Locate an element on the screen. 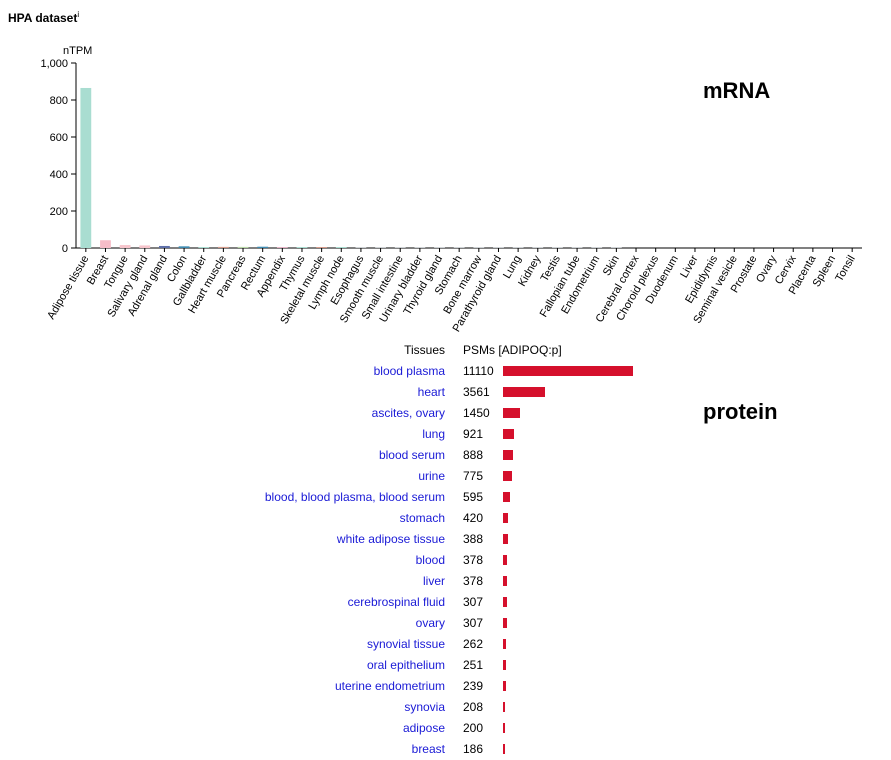 This screenshot has height=760, width=891. tissue-link: liver is located at coordinates (433, 581).